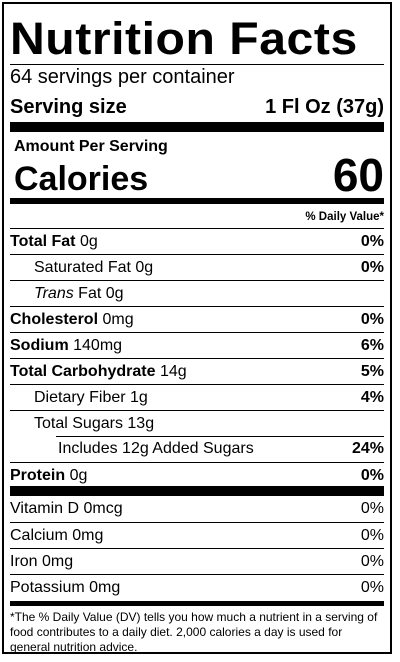  I want to click on nutrient-prefix: Trans, so click(54, 293).